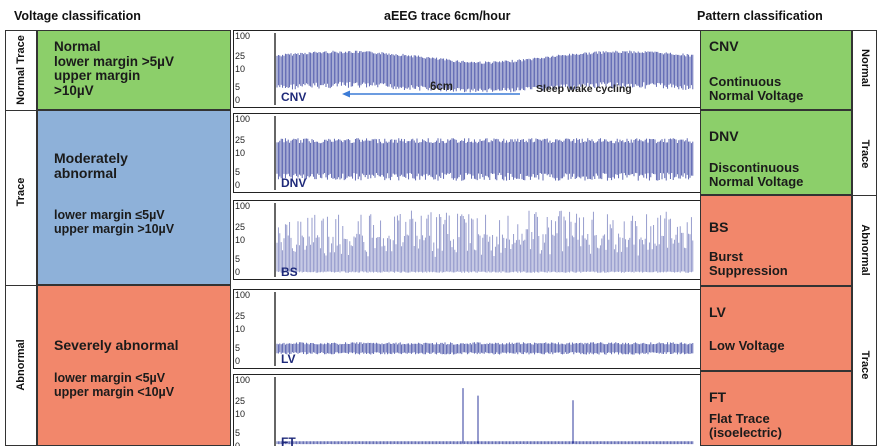 This screenshot has height=446, width=877. Describe the element at coordinates (719, 227) in the screenshot. I see `pattern-code-bs: BS` at that location.